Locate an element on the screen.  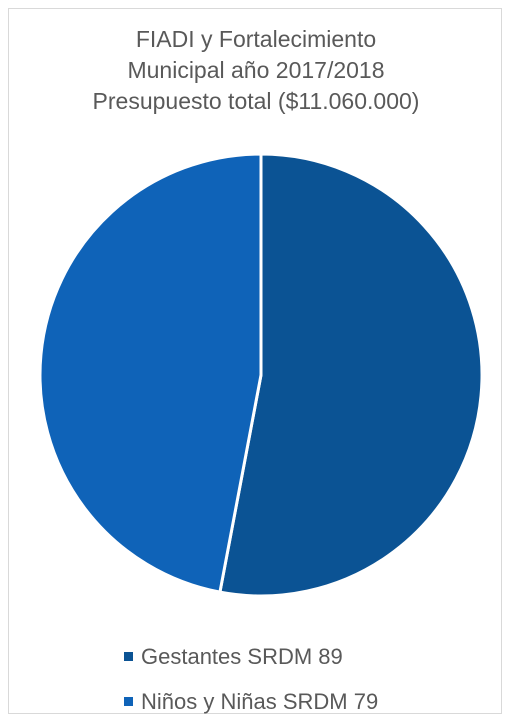
chart-title-line-2: Municipal año 2017/2018 is located at coordinates (256, 70).